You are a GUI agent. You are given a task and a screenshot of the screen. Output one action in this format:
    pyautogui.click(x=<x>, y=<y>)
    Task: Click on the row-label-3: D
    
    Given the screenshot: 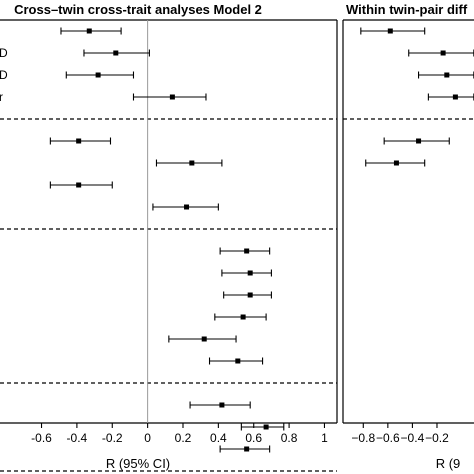 What is the action you would take?
    pyautogui.click(x=4, y=75)
    